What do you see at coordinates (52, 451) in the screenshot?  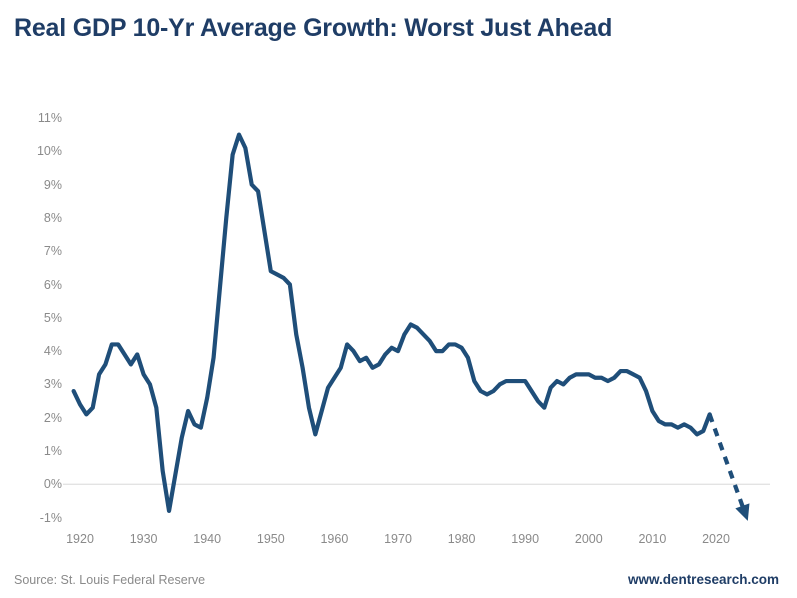 I see `y-axis-tick-label: 1%` at bounding box center [52, 451].